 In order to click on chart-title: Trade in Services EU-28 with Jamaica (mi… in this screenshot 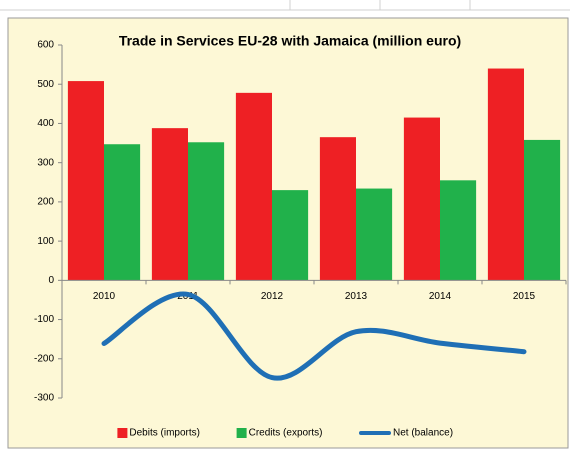, I will do `click(290, 41)`.